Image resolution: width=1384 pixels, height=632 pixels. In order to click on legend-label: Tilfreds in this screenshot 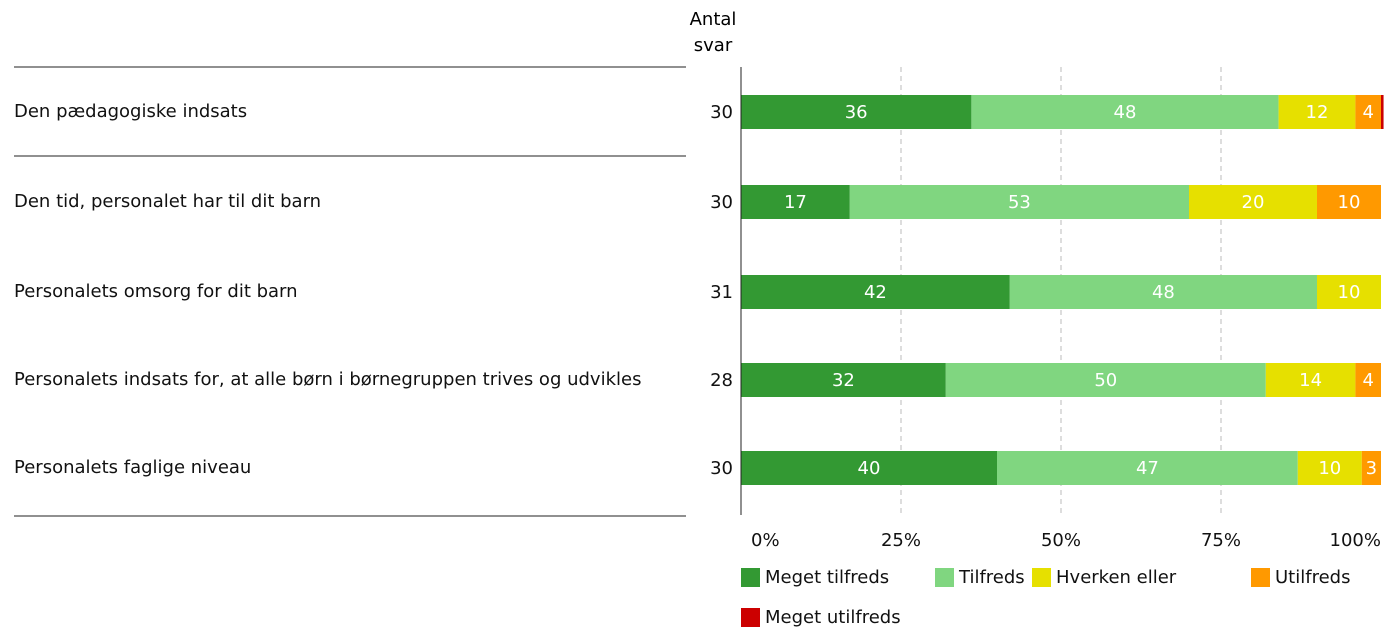, I will do `click(991, 577)`.